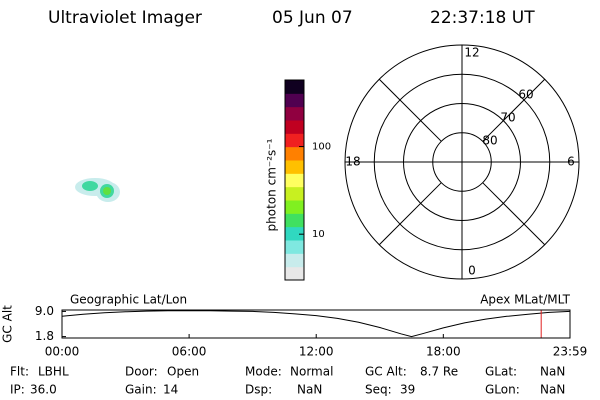 The height and width of the screenshot is (400, 600). What do you see at coordinates (263, 372) in the screenshot?
I see `status-label: Mode:` at bounding box center [263, 372].